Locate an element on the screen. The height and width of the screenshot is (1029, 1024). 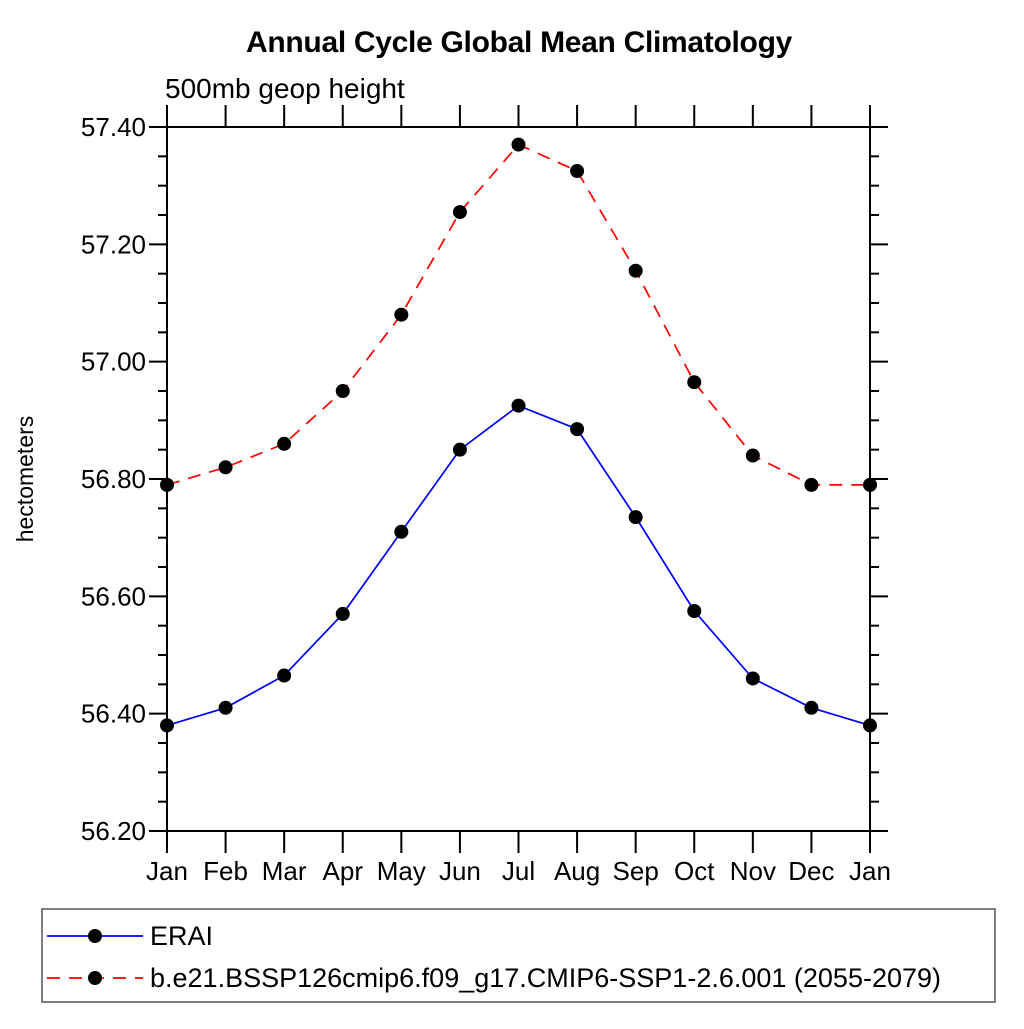
y-tick-label: 57.20 is located at coordinates (113, 244).